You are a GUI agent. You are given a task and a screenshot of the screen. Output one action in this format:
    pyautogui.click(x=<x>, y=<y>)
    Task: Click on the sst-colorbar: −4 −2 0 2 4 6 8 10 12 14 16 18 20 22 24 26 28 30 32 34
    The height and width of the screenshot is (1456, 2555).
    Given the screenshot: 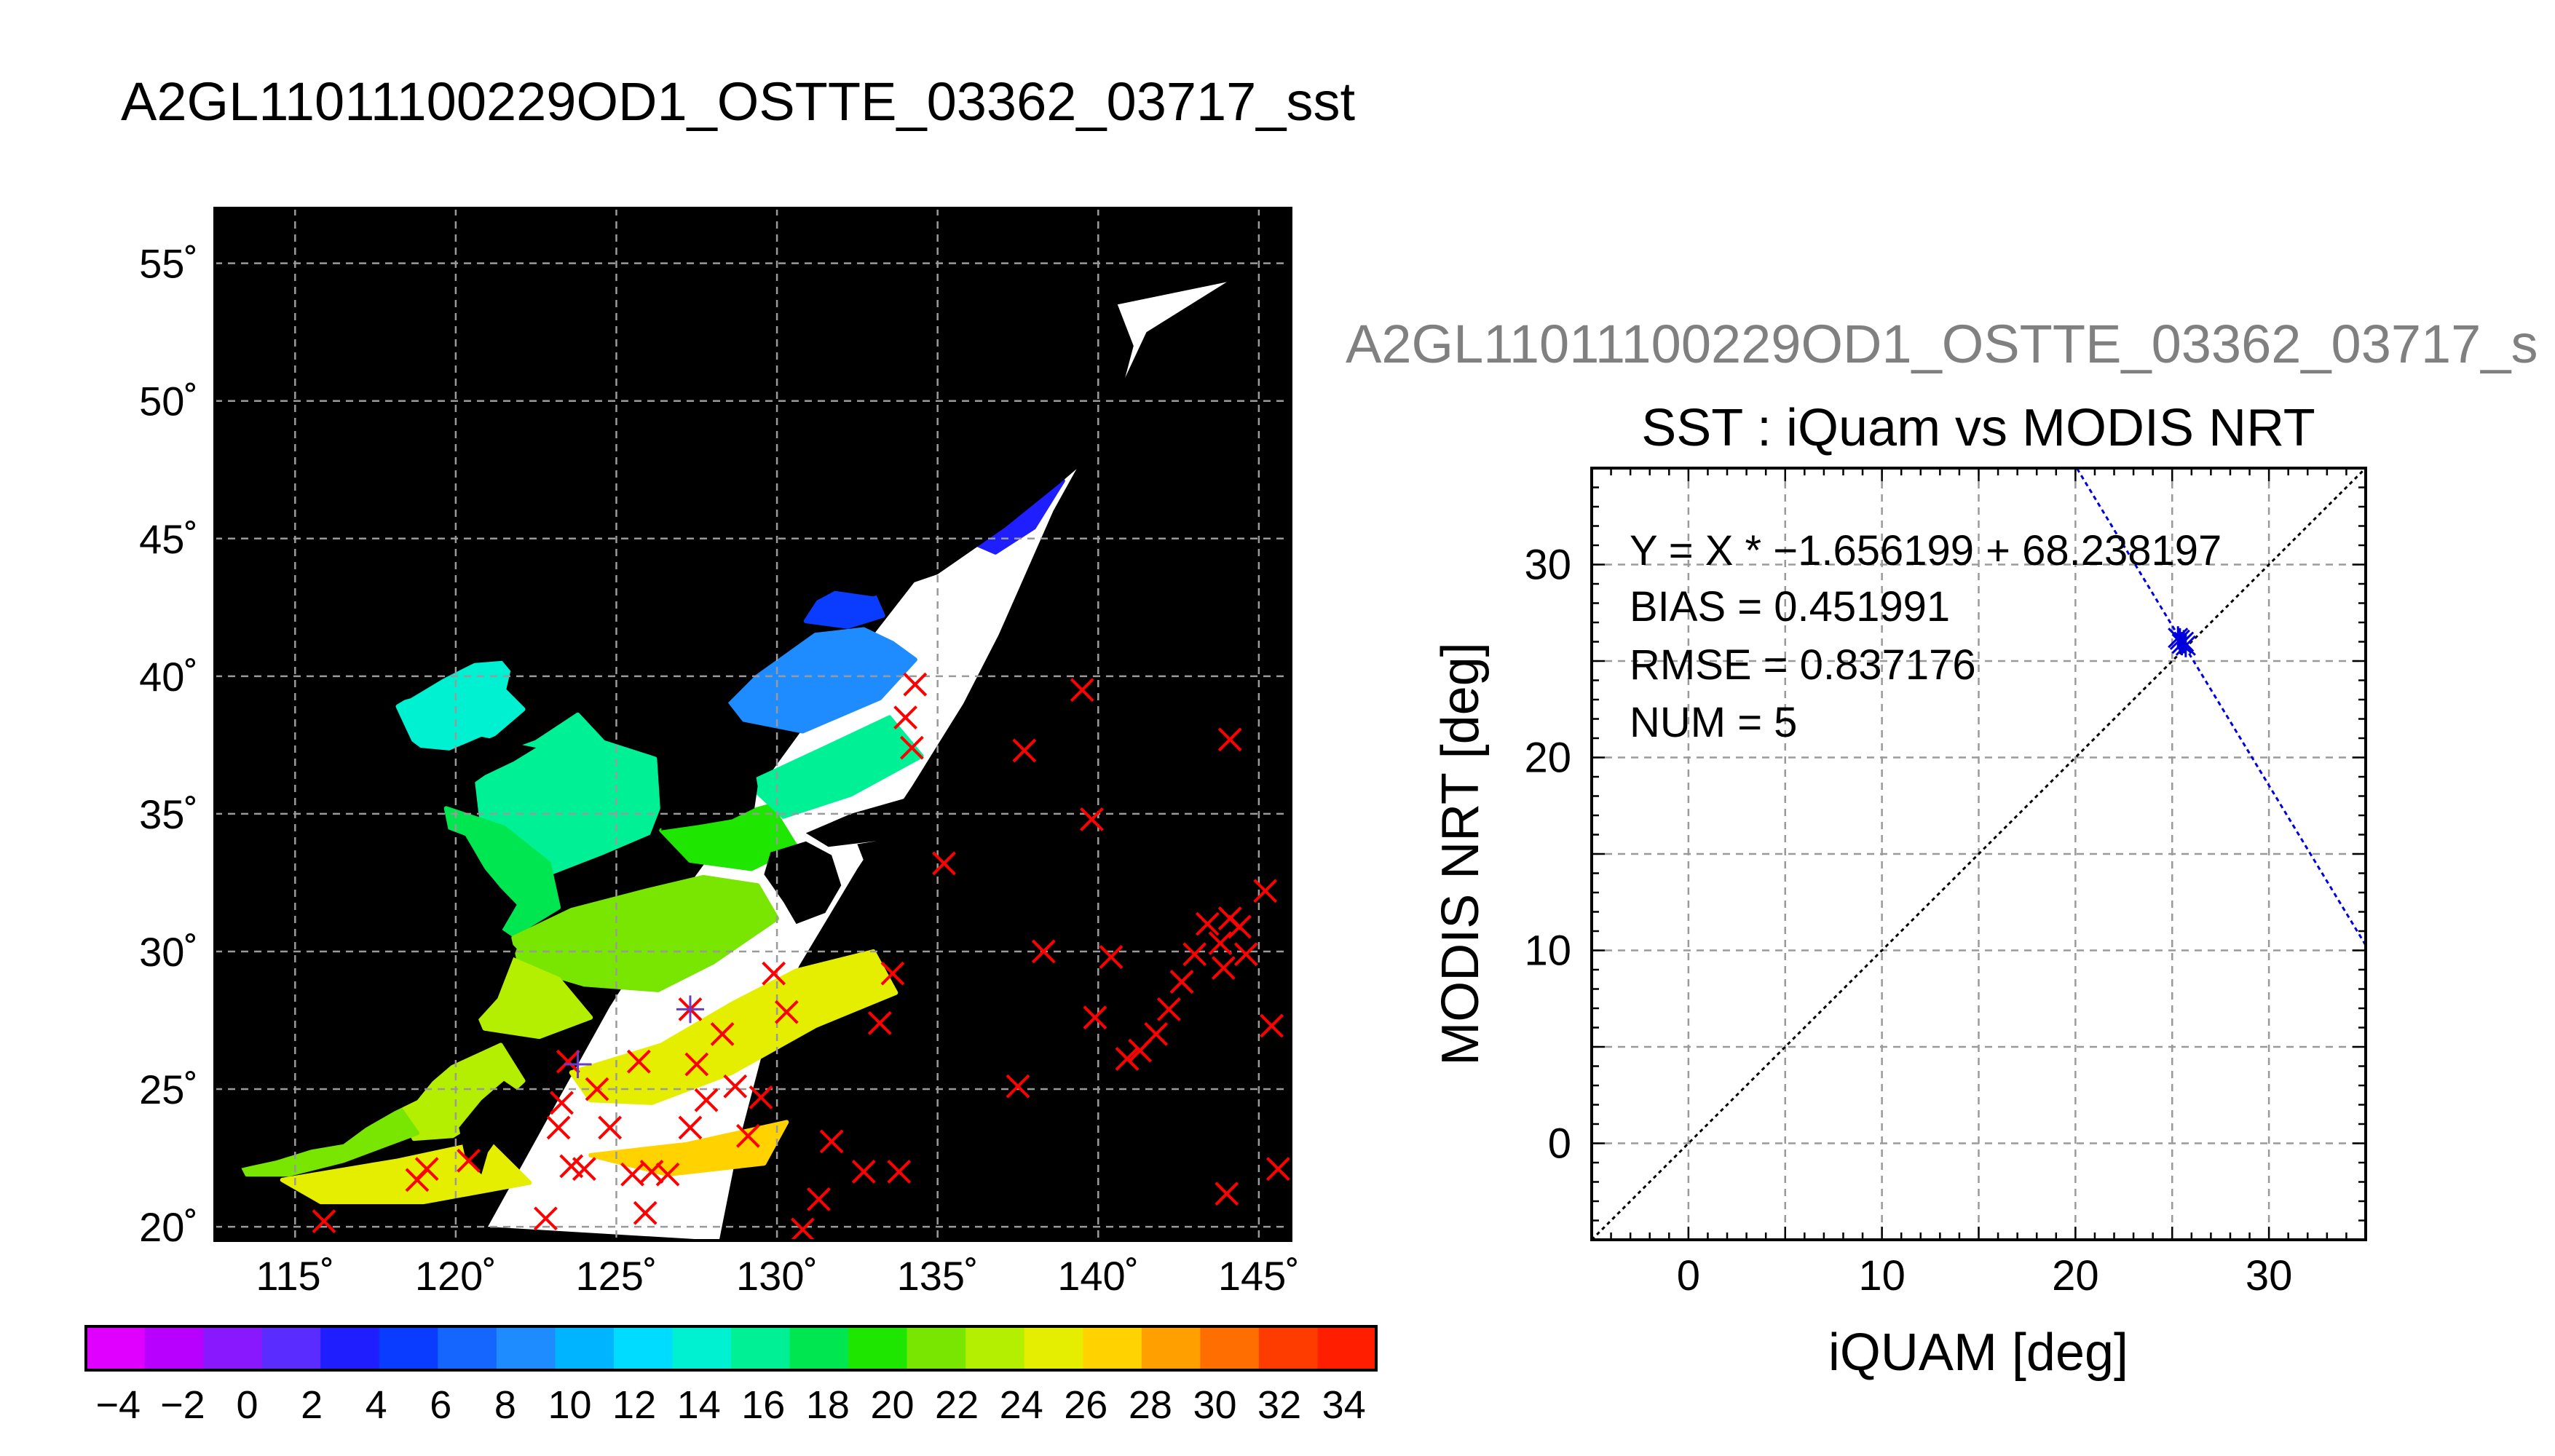 What is the action you would take?
    pyautogui.click(x=731, y=1376)
    